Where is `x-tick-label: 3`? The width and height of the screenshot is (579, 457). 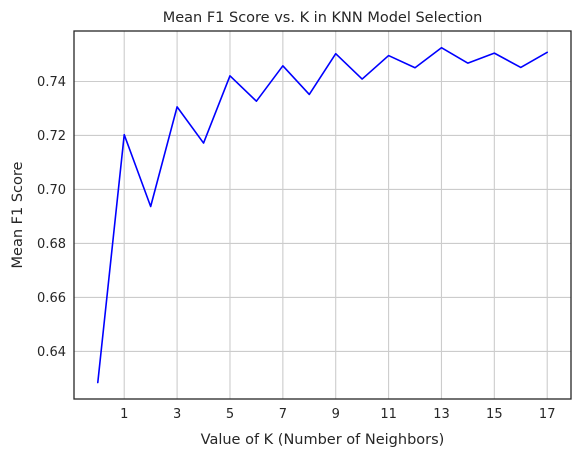
x-tick-label: 3 is located at coordinates (177, 414).